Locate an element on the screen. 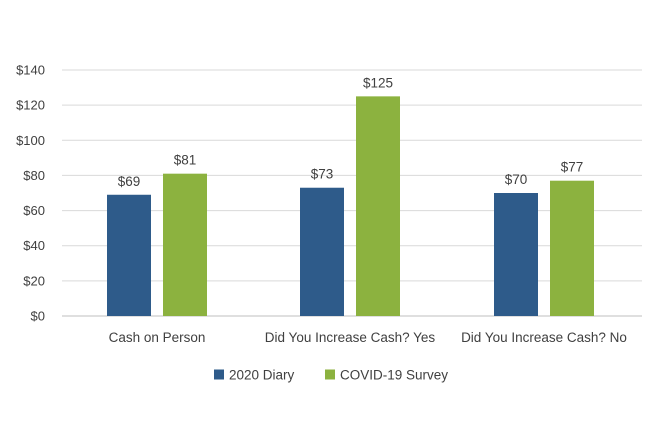 The width and height of the screenshot is (664, 442). y-tick-label: $120 is located at coordinates (30, 105).